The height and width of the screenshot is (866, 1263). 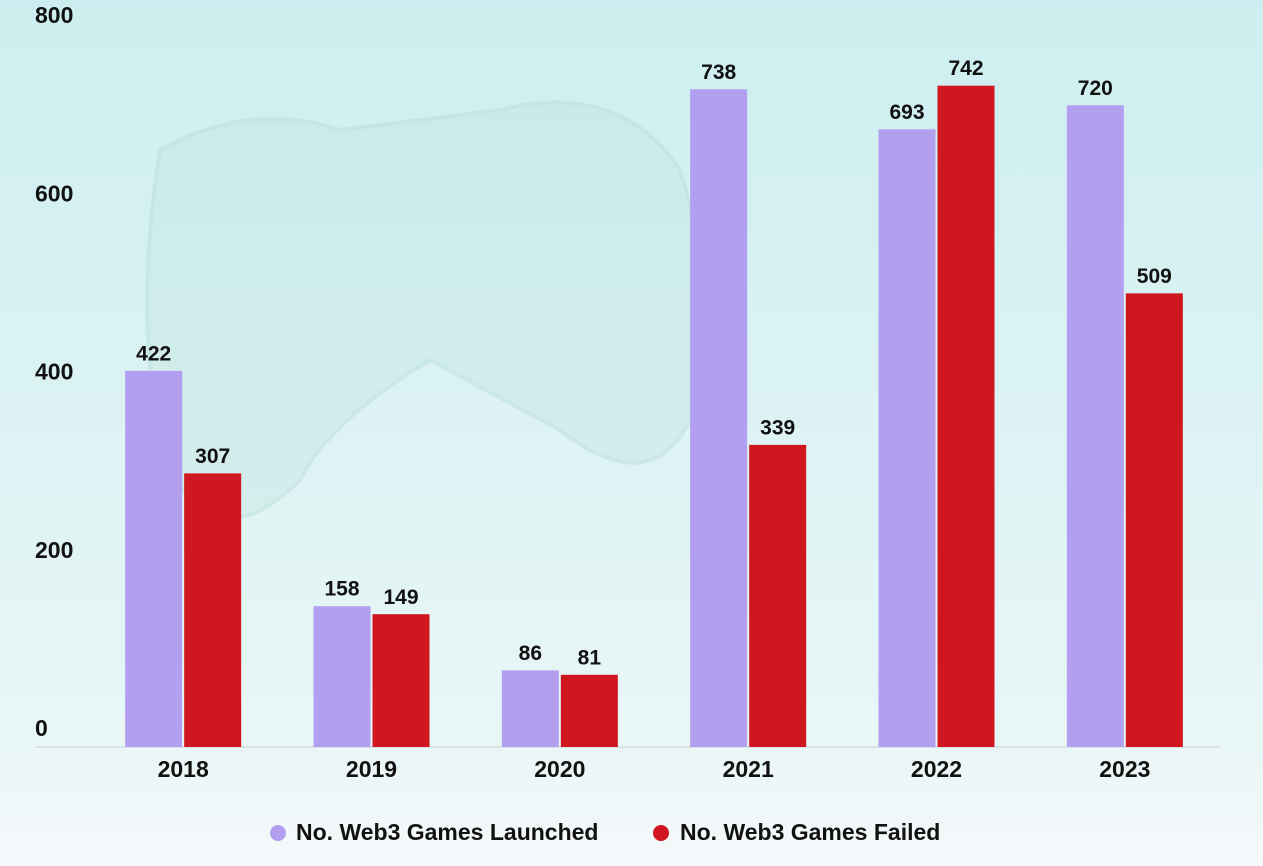 What do you see at coordinates (54, 193) in the screenshot?
I see `y-tick-label: 600` at bounding box center [54, 193].